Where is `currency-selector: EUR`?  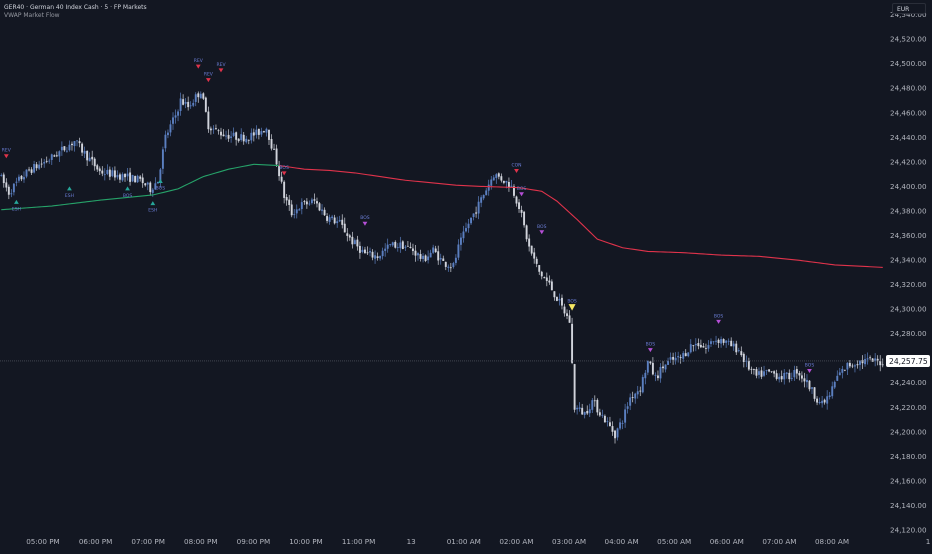 currency-selector: EUR is located at coordinates (909, 8).